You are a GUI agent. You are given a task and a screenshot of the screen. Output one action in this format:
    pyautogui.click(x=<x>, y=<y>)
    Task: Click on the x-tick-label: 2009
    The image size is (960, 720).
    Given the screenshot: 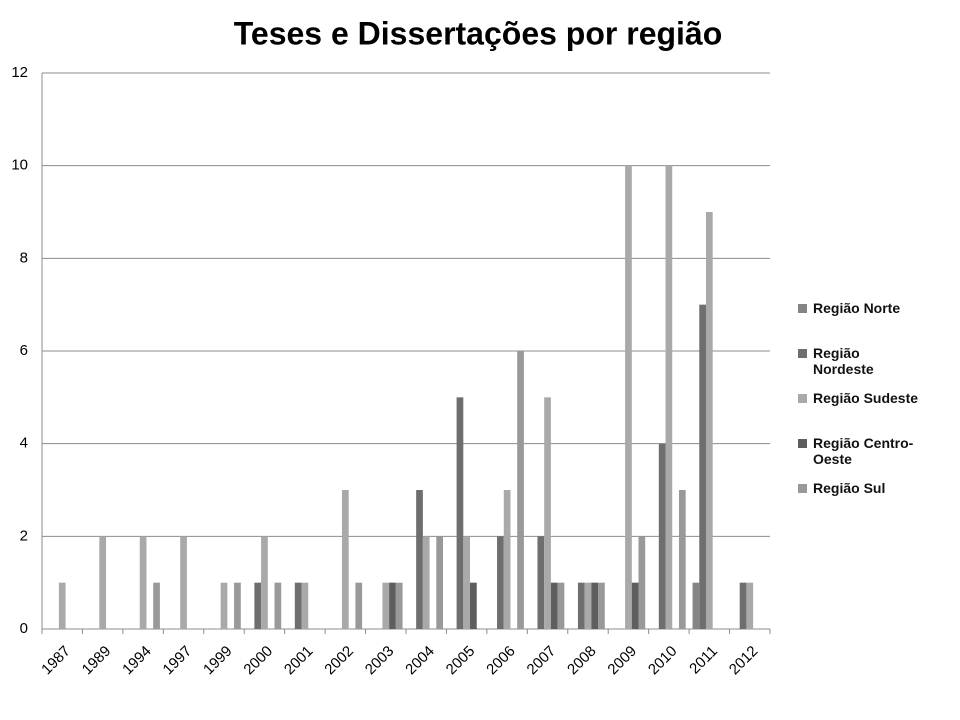 What is the action you would take?
    pyautogui.click(x=622, y=661)
    